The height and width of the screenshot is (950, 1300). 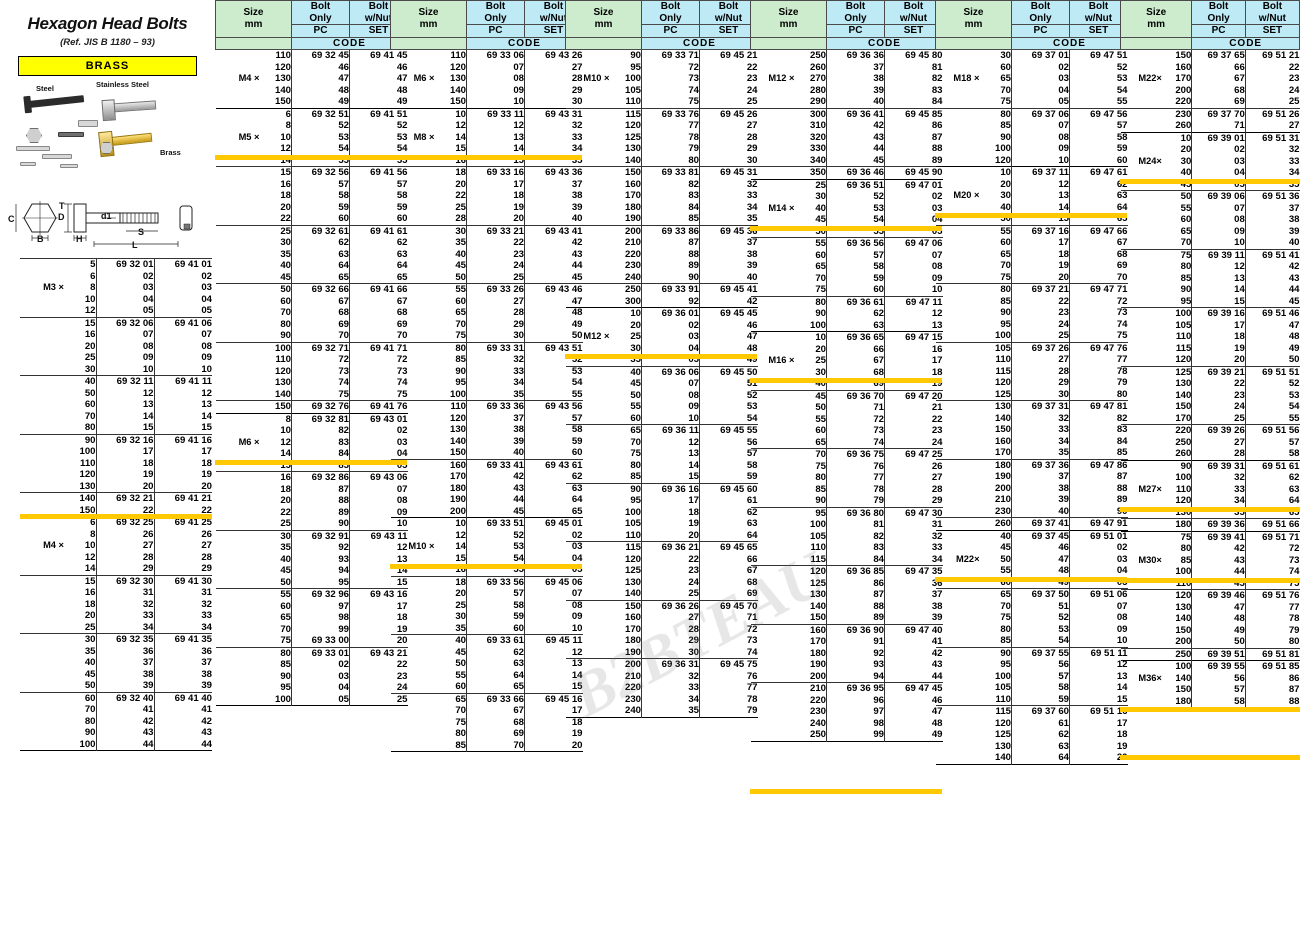 I want to click on table-row: 85 70 20, so click(x=487, y=745).